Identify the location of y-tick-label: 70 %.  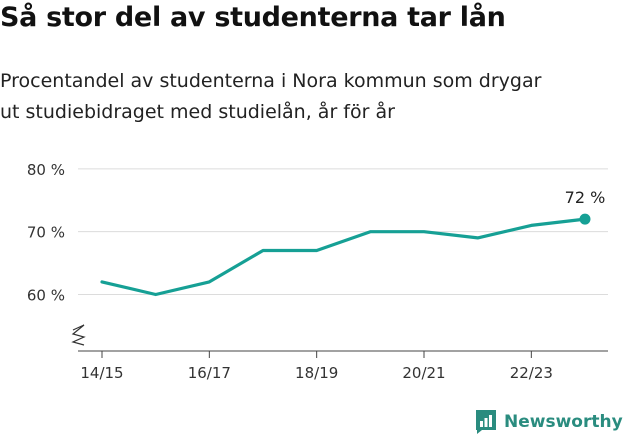
(46, 233).